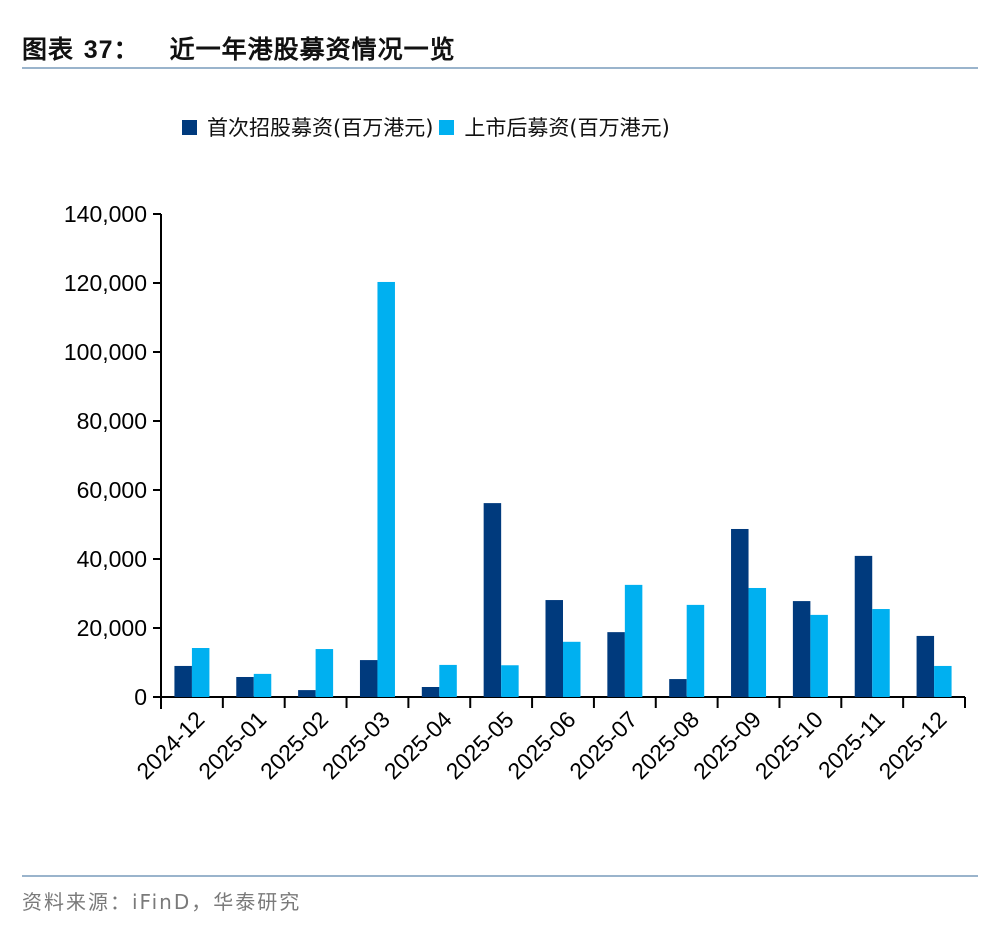 The image size is (998, 926). I want to click on chart-legend: 首次招股募资(百万港元) 上市后募资(百万港元), so click(429, 127).